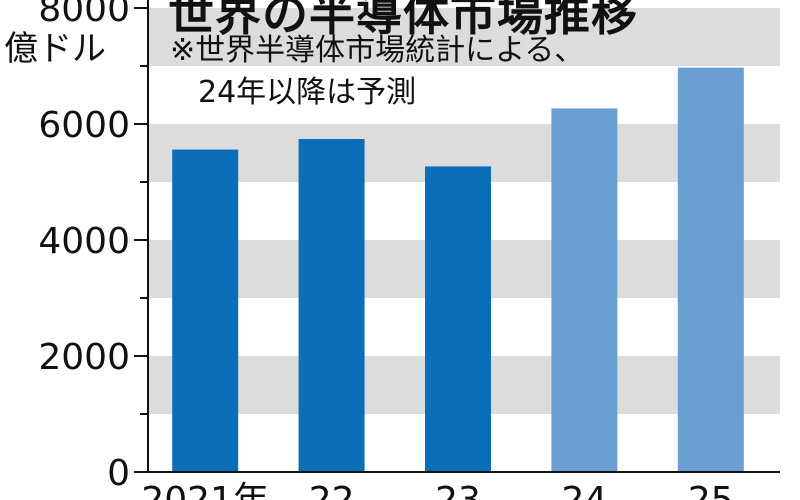 The width and height of the screenshot is (800, 500). I want to click on source-note: ※世界半導体市場統計による、, so click(377, 50).